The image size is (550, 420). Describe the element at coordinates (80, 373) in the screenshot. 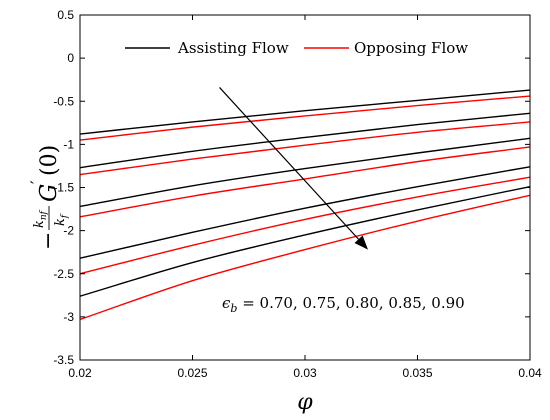

I see `x-tick-label: 0.02` at that location.